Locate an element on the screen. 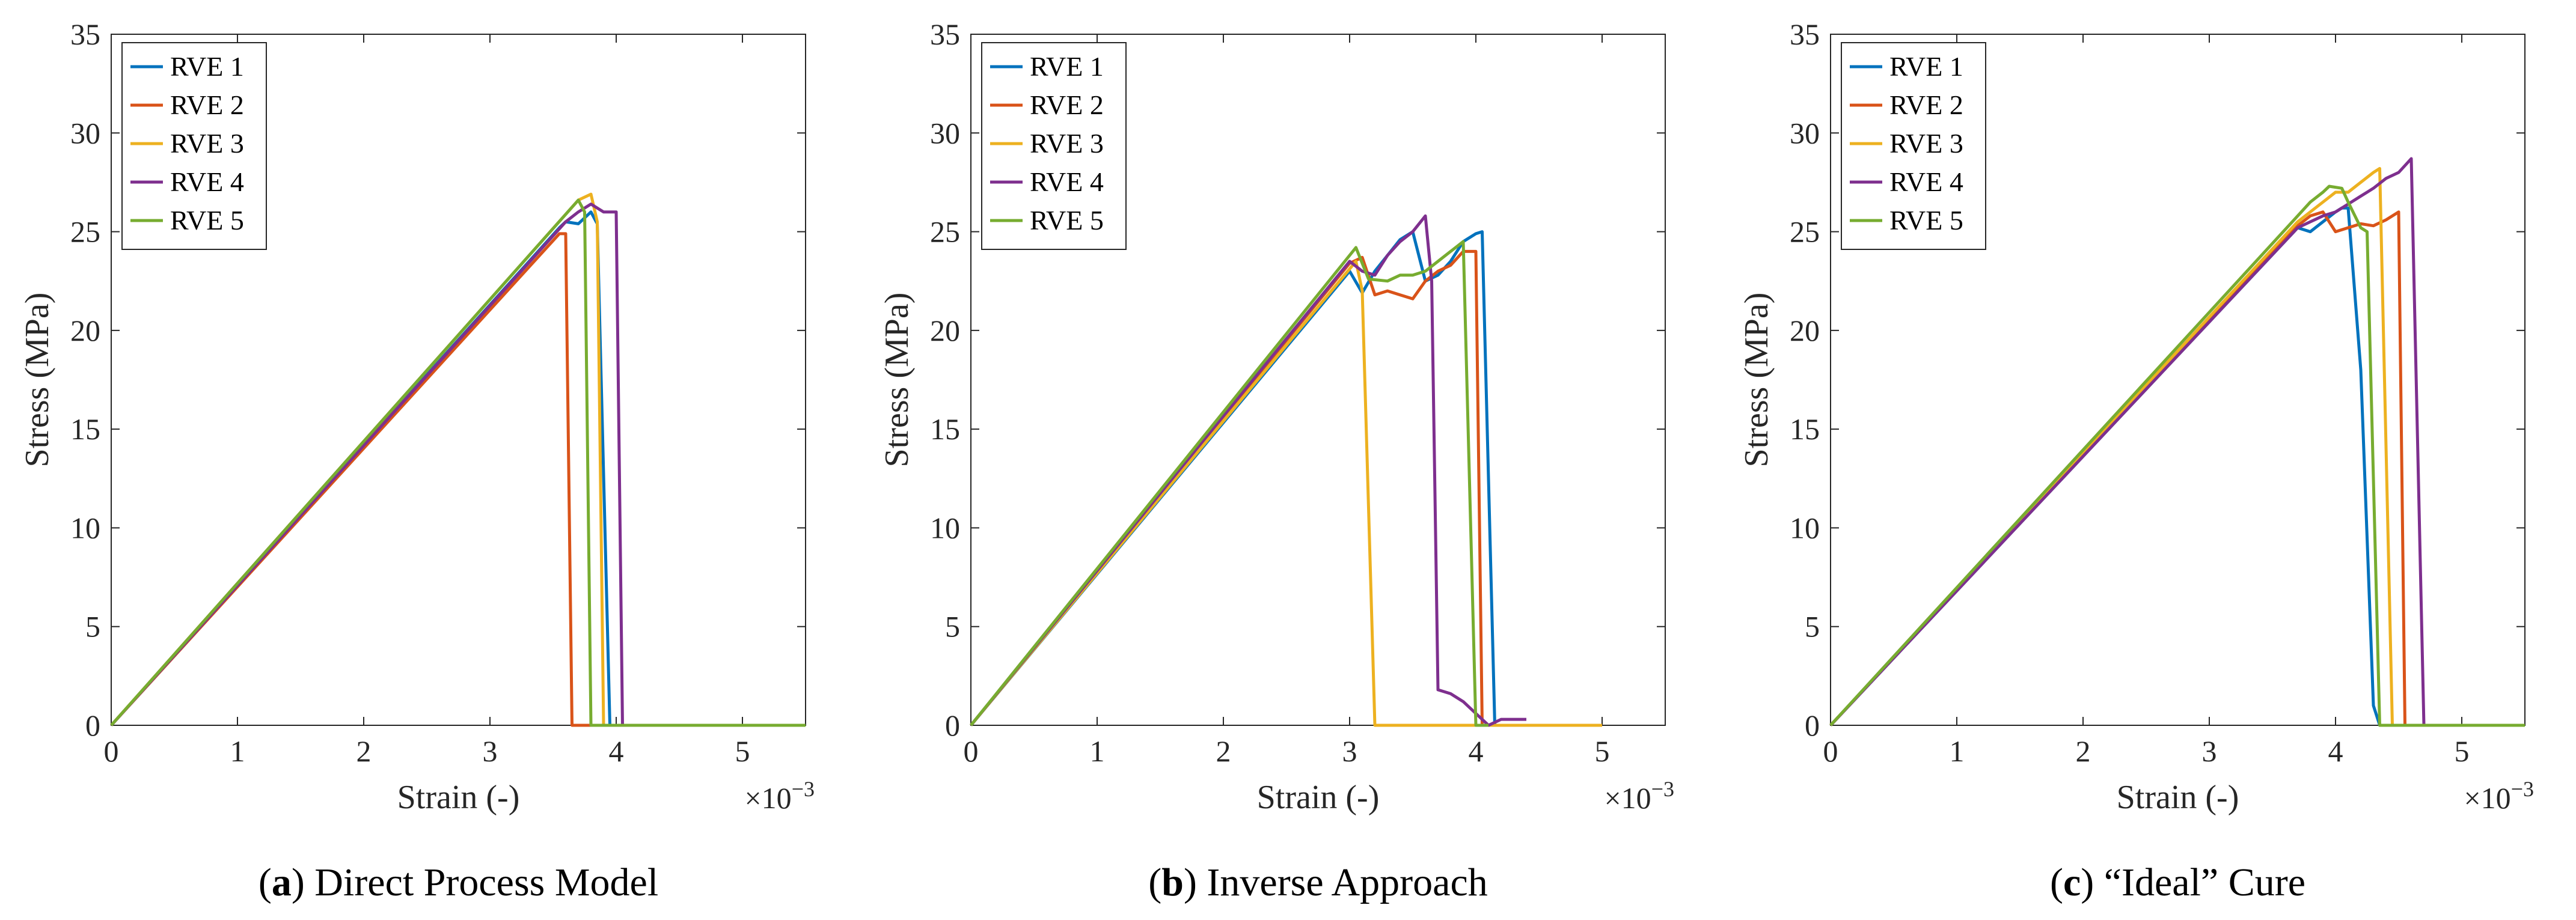 This screenshot has height=920, width=2576. figure-caption: (c) “Ideal” Cure is located at coordinates (2177, 882).